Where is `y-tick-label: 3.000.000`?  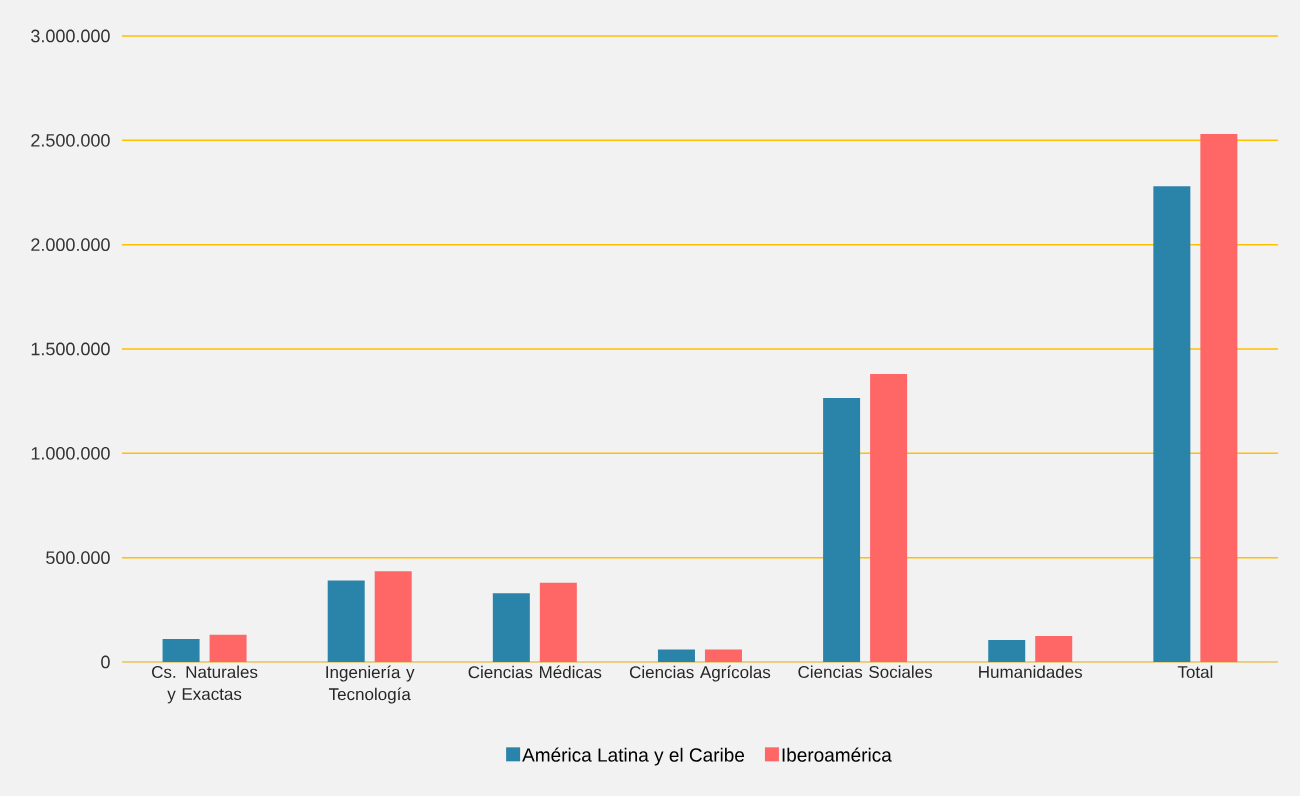
y-tick-label: 3.000.000 is located at coordinates (70, 36).